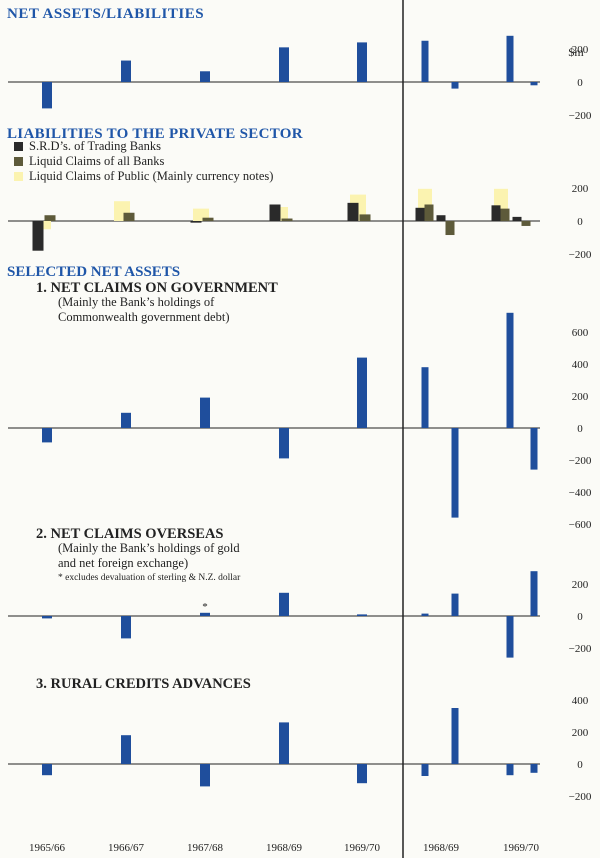  What do you see at coordinates (157, 288) in the screenshot?
I see `panel-title-government: 1. NET CLAIMS ON GOVERNMENT` at bounding box center [157, 288].